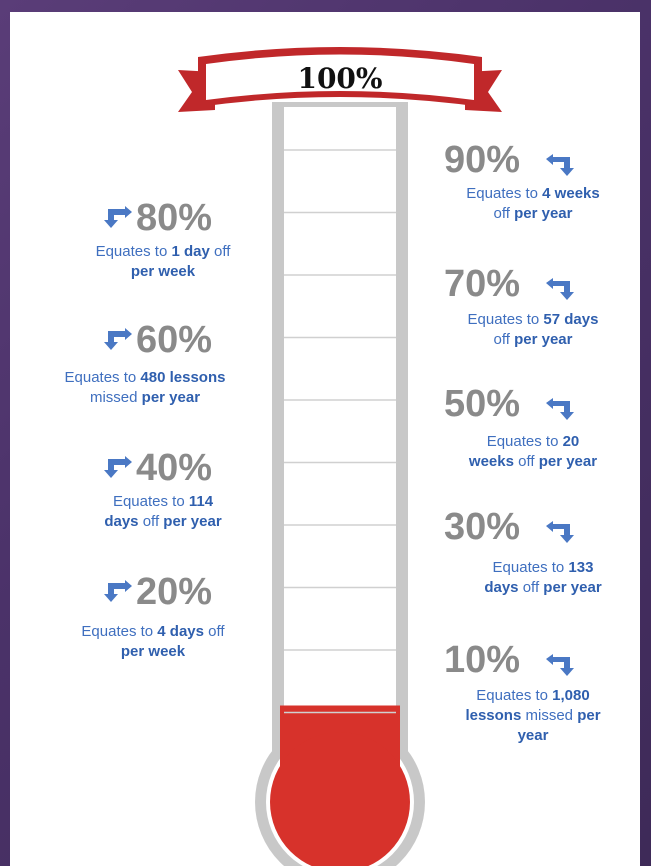 The height and width of the screenshot is (866, 651). What do you see at coordinates (174, 218) in the screenshot?
I see `level-percent: 80%` at bounding box center [174, 218].